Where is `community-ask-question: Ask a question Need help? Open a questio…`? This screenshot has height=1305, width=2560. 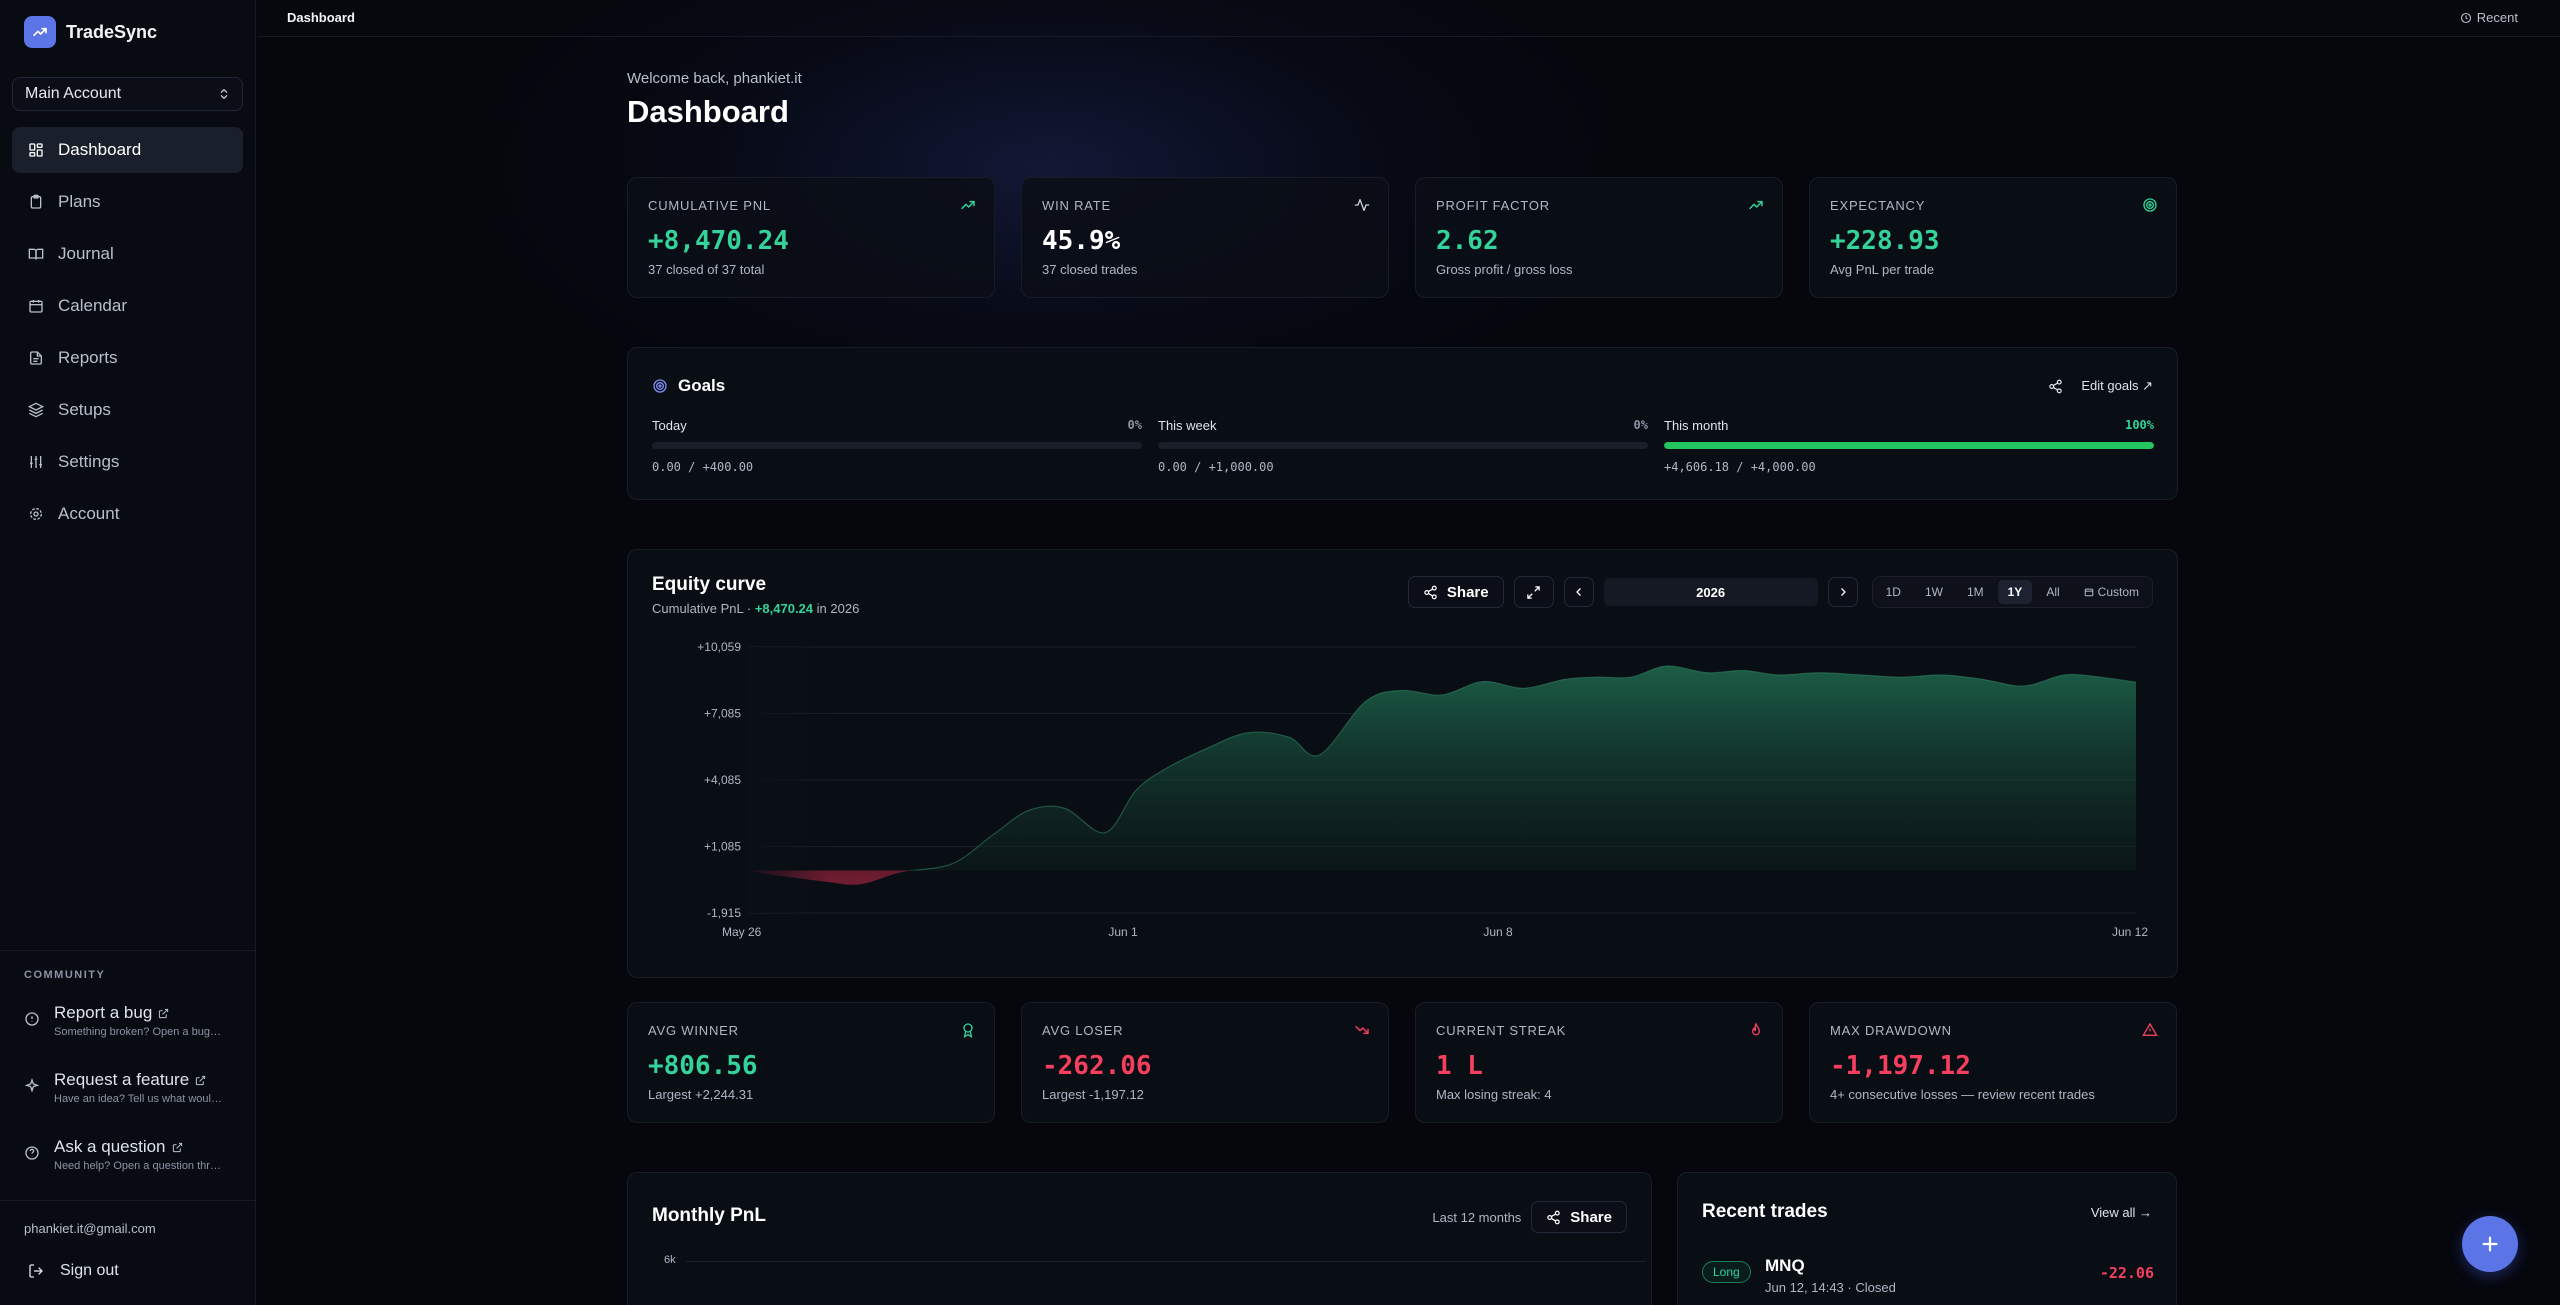 community-ask-question: Ask a question Need help? Open a questio… is located at coordinates (124, 1154).